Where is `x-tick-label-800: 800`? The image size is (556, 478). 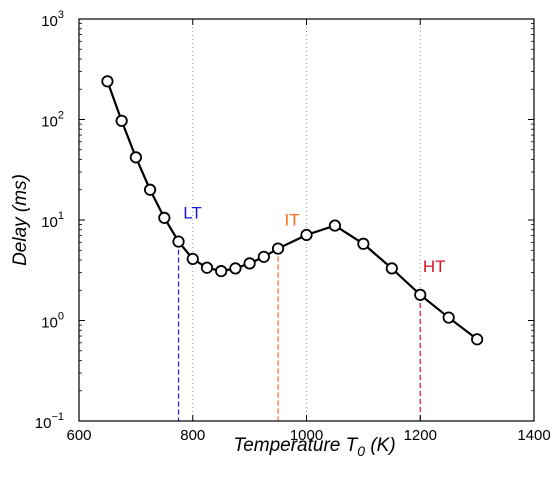 x-tick-label-800: 800 is located at coordinates (192, 435).